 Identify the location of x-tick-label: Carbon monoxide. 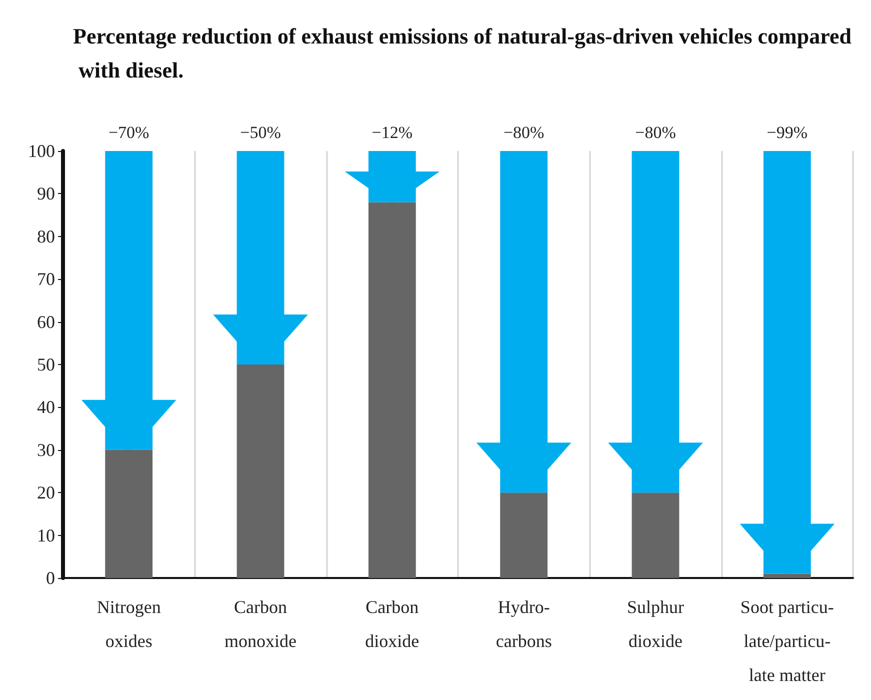
(260, 624).